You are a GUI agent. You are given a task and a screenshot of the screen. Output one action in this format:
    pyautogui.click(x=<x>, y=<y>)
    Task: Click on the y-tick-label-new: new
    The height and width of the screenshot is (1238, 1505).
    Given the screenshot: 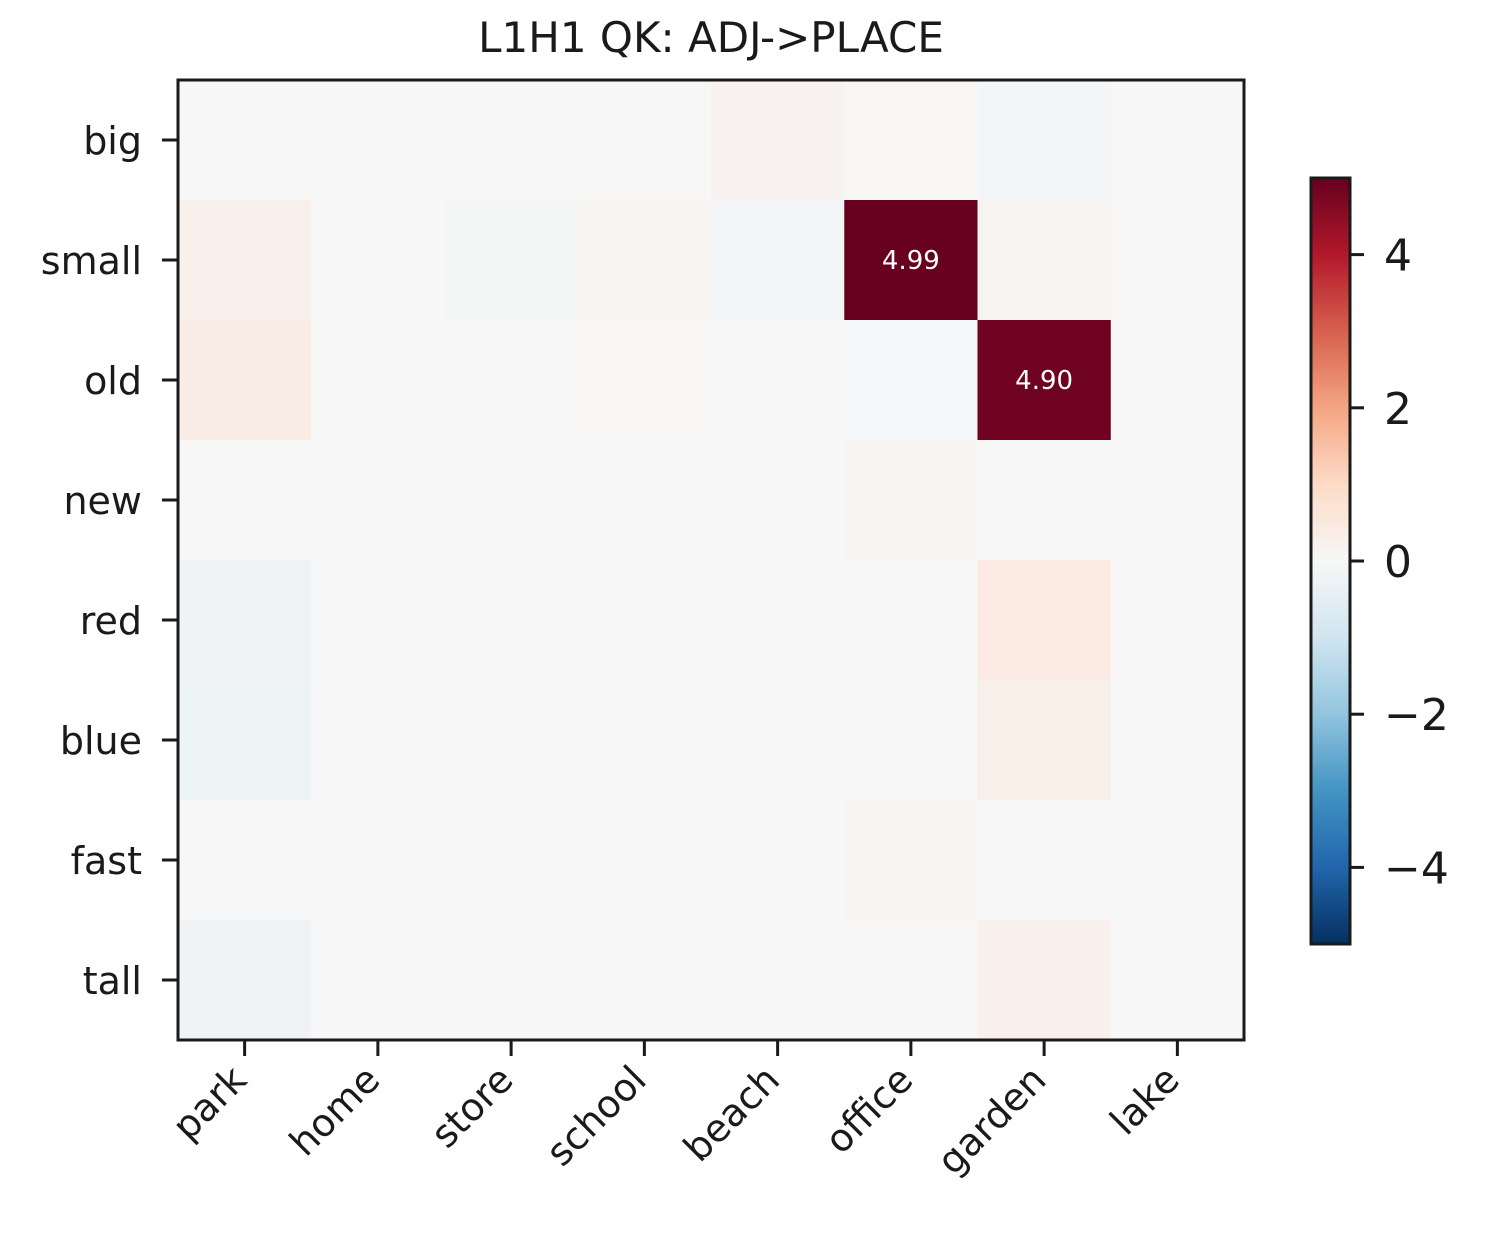 What is the action you would take?
    pyautogui.click(x=102, y=501)
    